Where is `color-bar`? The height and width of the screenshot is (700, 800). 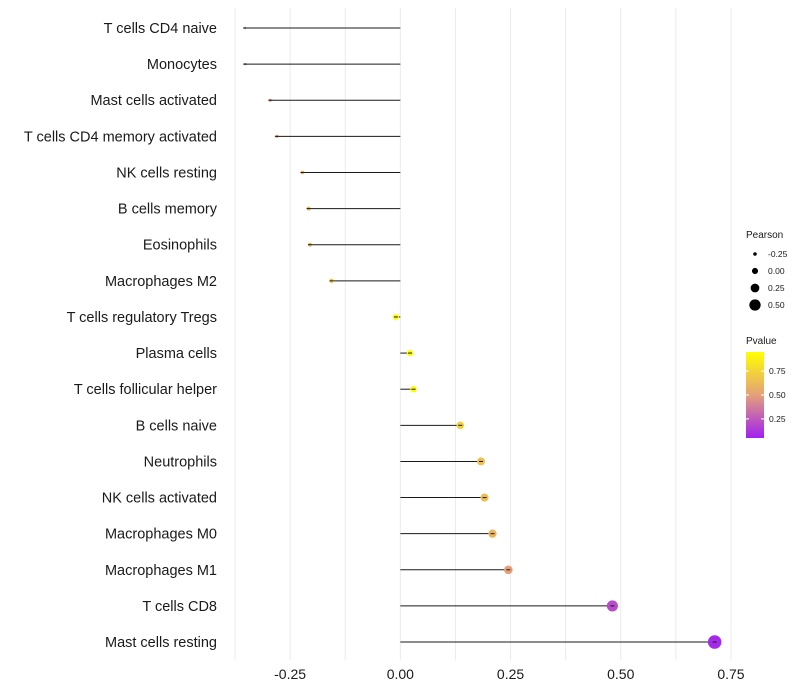
color-bar is located at coordinates (755, 395).